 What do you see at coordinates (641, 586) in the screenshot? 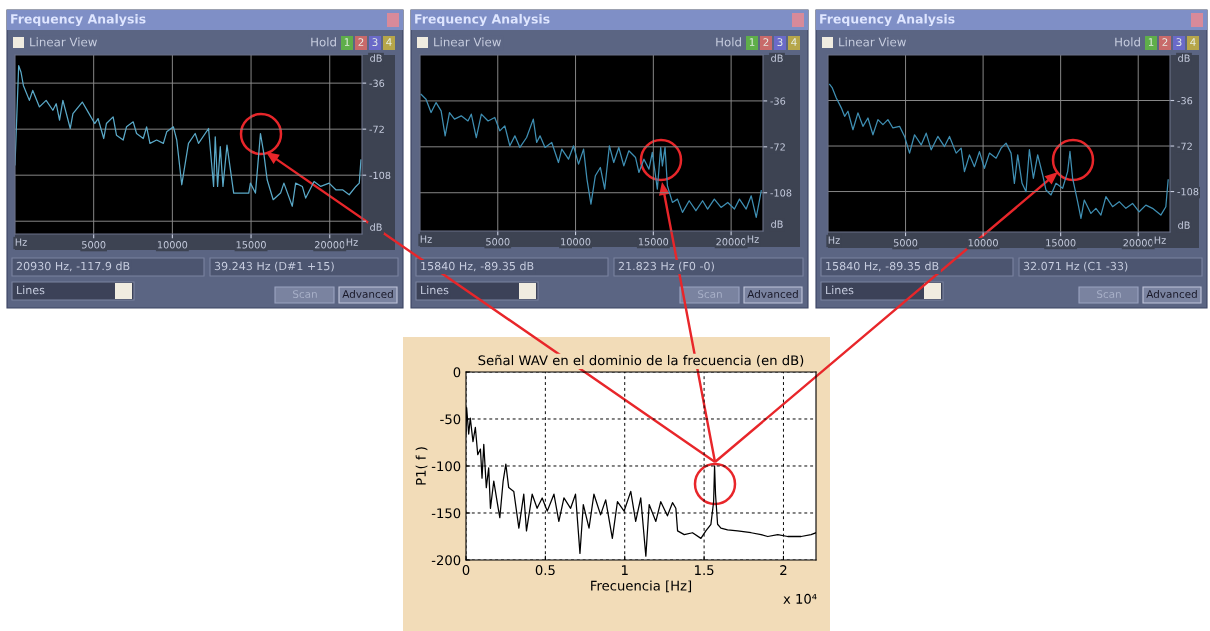
I see `x-axis-title: Frecuencia [Hz]` at bounding box center [641, 586].